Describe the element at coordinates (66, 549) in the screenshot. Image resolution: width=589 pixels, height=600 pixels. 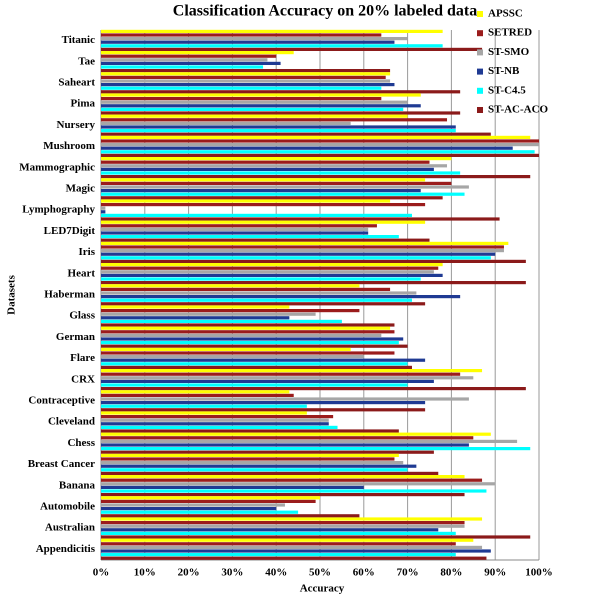
I see `y-tick-label: Appendicitis` at that location.